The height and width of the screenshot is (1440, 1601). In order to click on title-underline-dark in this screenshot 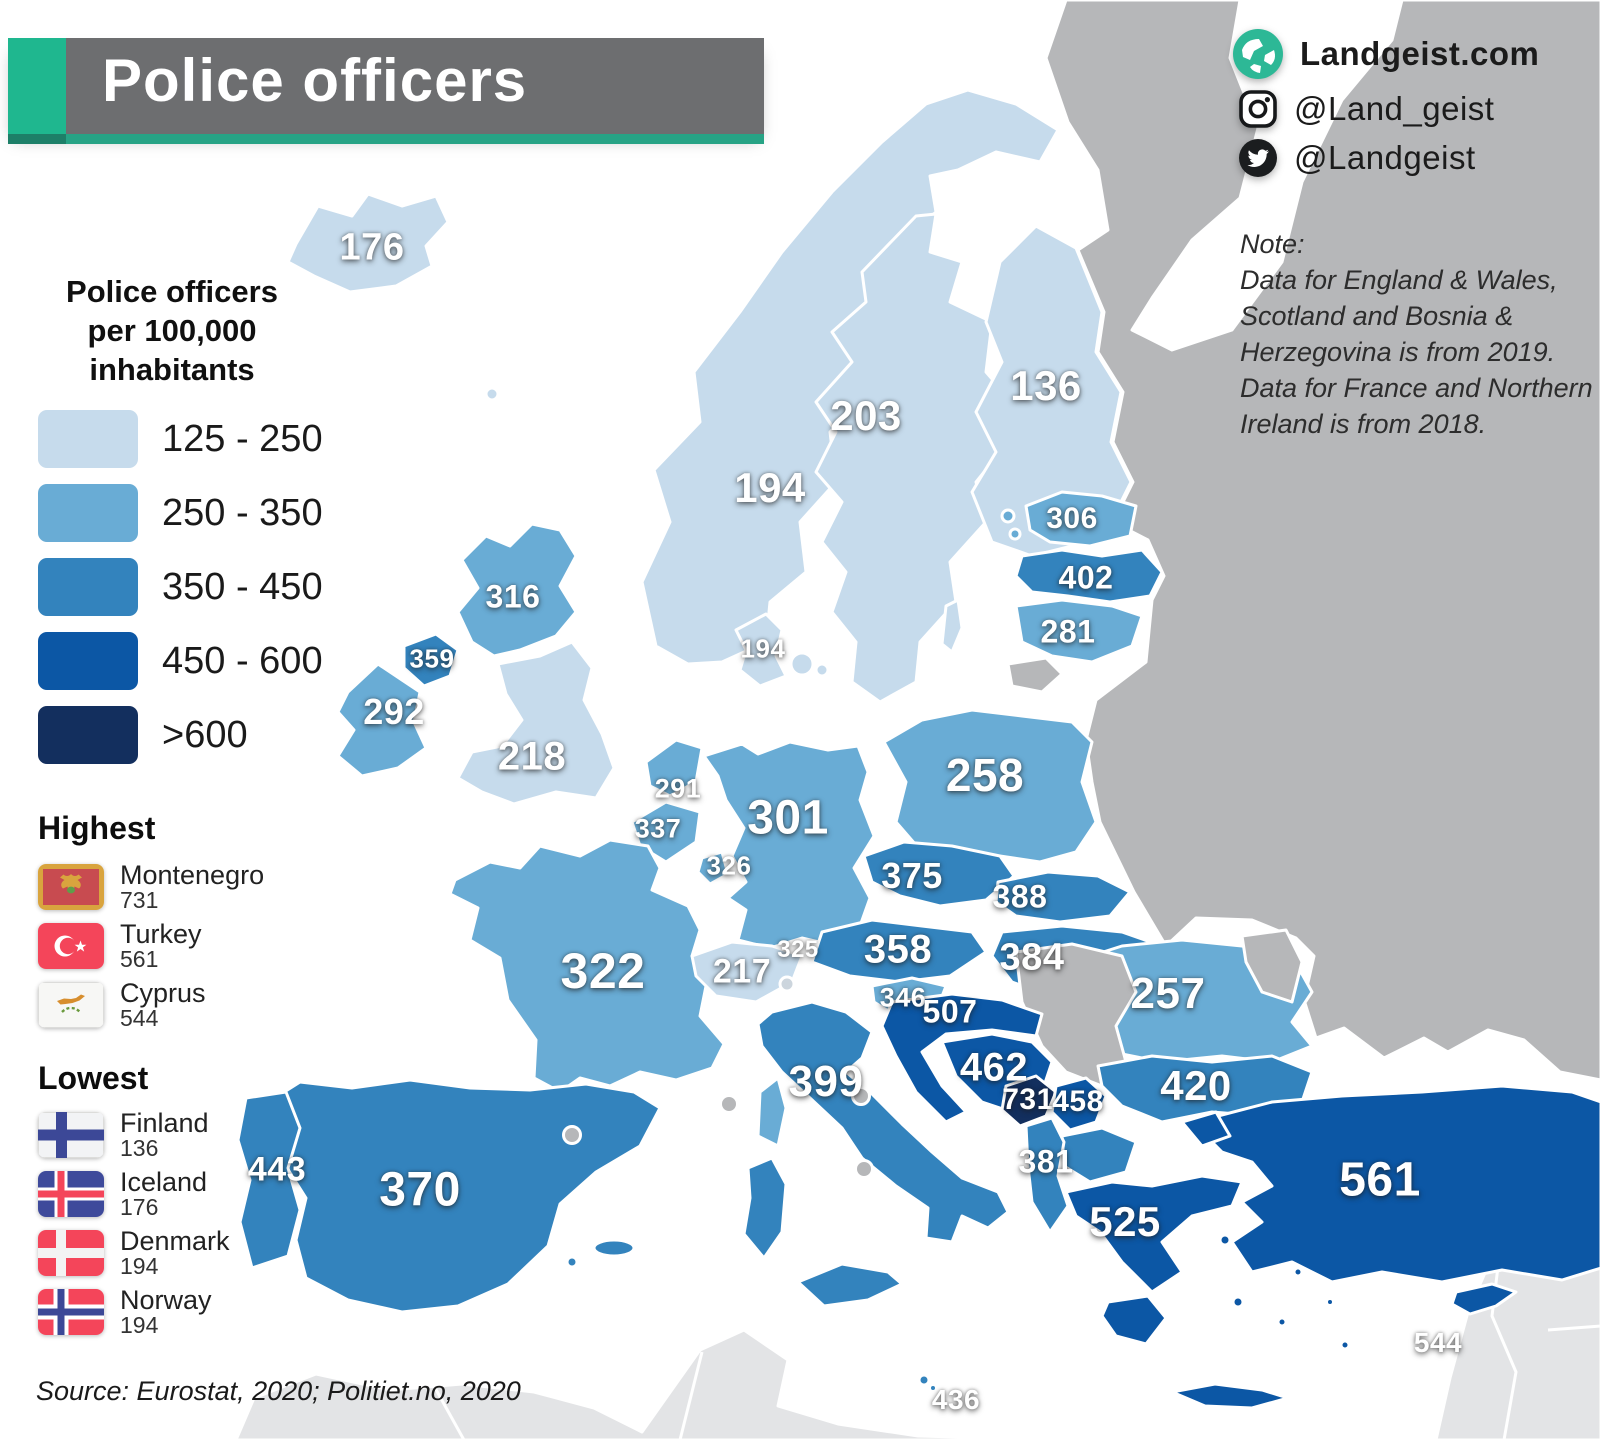, I will do `click(37, 139)`.